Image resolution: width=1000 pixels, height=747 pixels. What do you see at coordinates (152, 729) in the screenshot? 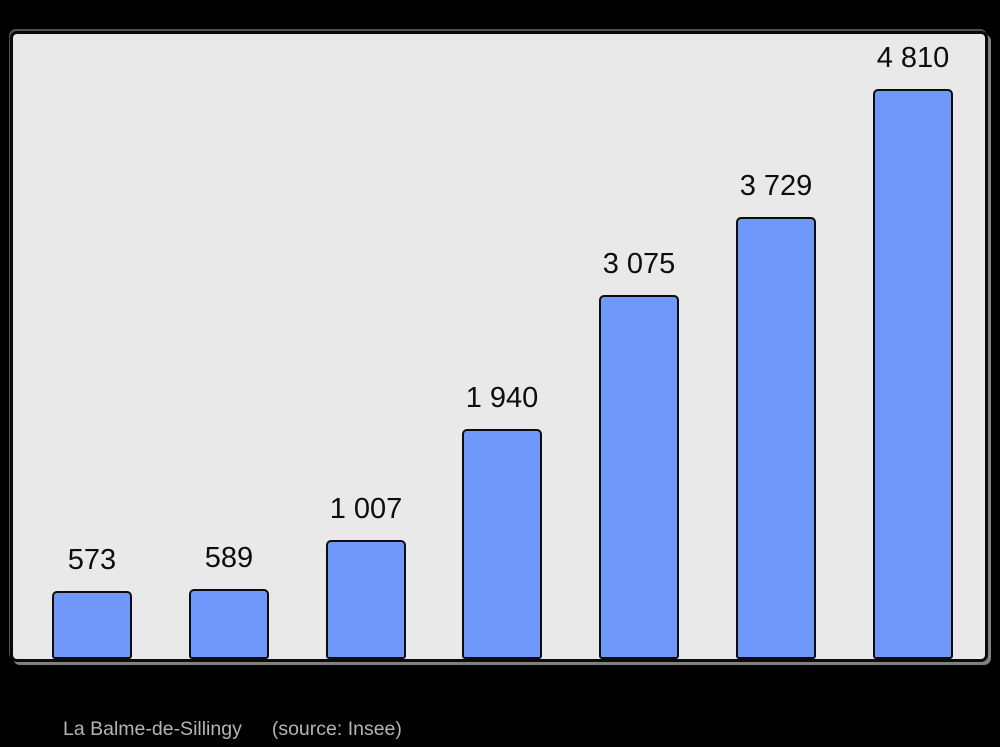
I see `caption-title: La Balme-de-Sillingy` at bounding box center [152, 729].